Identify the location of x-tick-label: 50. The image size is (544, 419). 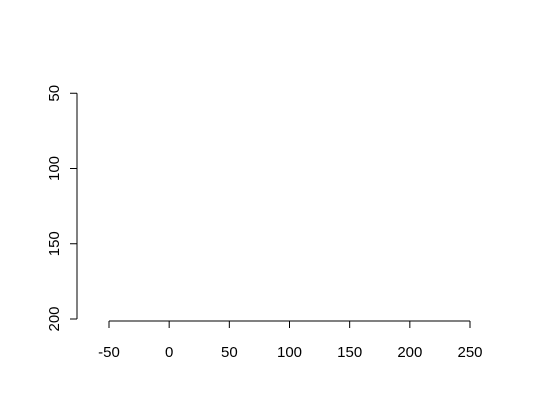
(229, 352).